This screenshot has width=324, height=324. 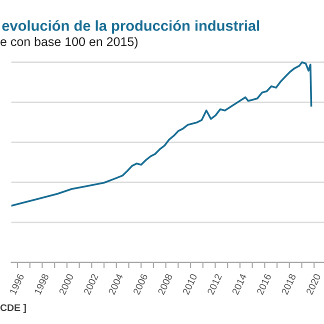 What do you see at coordinates (41, 284) in the screenshot?
I see `x-tick-label: 1998` at bounding box center [41, 284].